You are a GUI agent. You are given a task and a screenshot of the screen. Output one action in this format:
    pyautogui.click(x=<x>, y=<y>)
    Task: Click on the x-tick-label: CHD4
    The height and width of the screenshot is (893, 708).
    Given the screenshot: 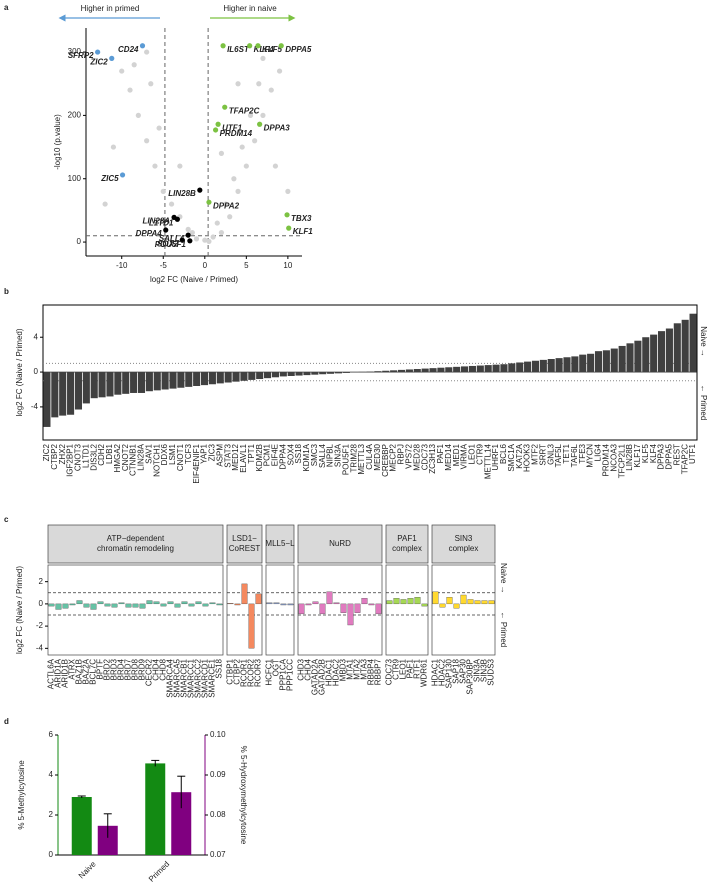 What is the action you would take?
    pyautogui.click(x=156, y=669)
    